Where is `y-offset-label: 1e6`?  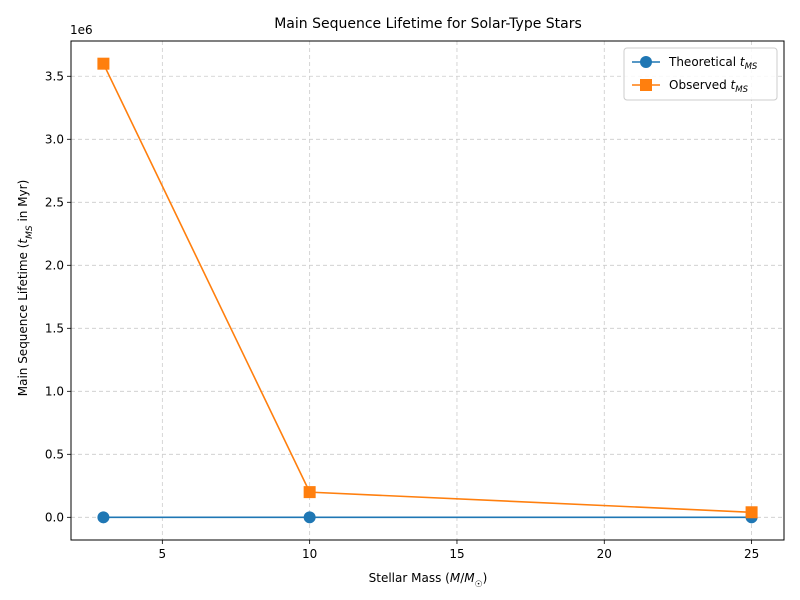 y-offset-label: 1e6 is located at coordinates (81, 30).